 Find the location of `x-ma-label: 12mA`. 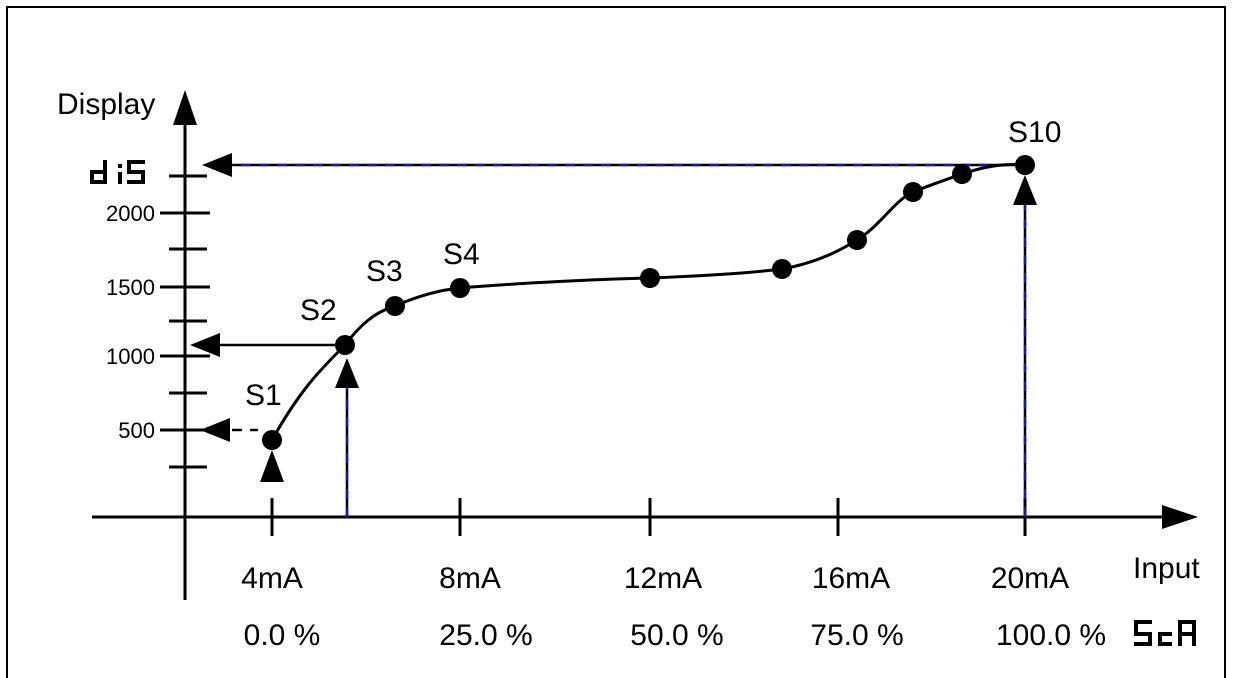

x-ma-label: 12mA is located at coordinates (663, 578).